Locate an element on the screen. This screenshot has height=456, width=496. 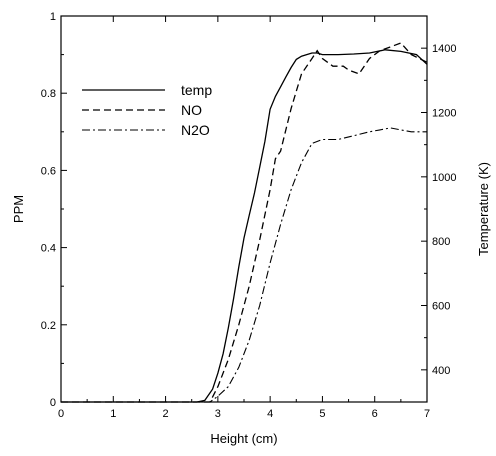
y-left-tick-label: 0 is located at coordinates (53, 403).